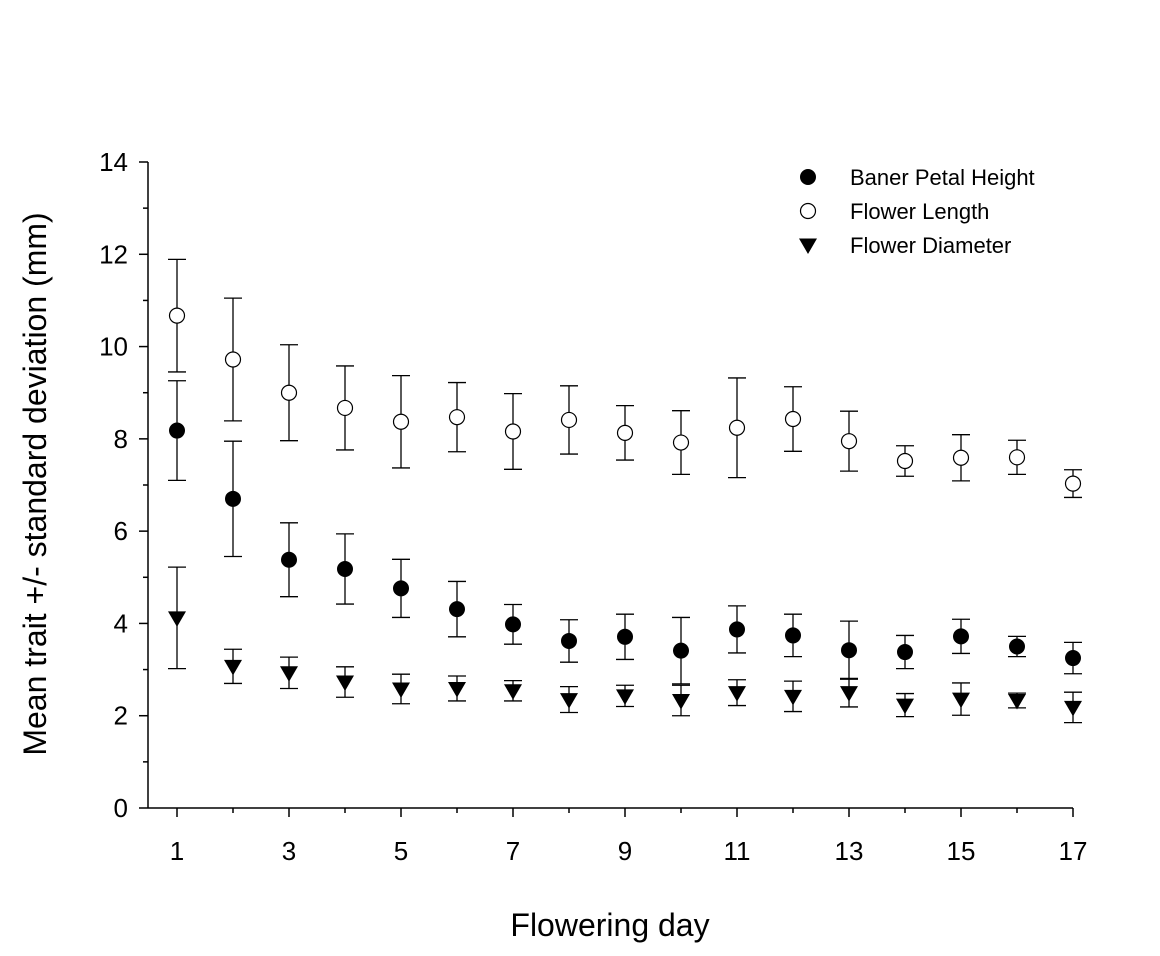 Image resolution: width=1160 pixels, height=956 pixels. I want to click on y-tick-label: 2, so click(121, 716).